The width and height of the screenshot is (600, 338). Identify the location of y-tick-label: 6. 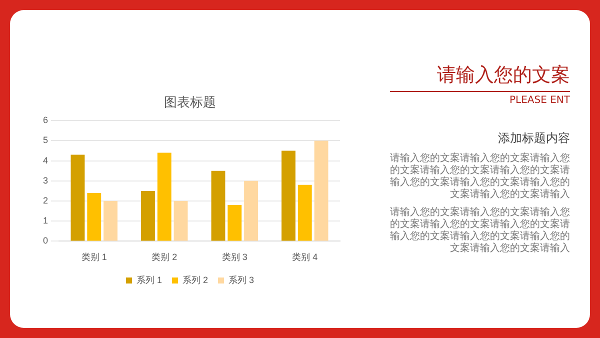
(45, 120).